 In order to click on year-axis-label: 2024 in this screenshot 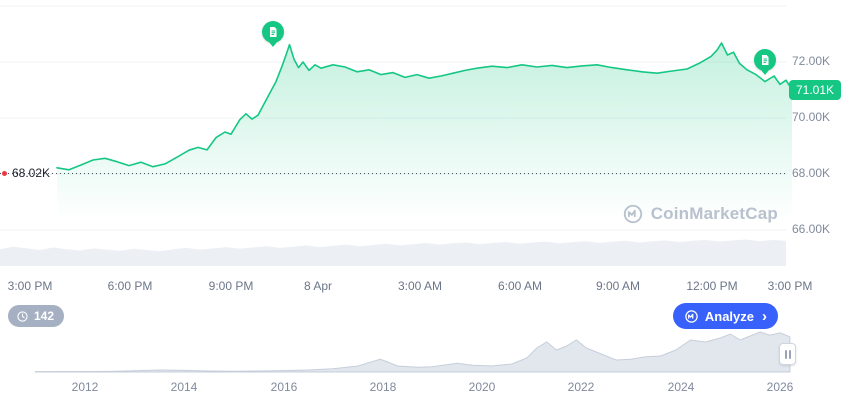, I will do `click(681, 387)`.